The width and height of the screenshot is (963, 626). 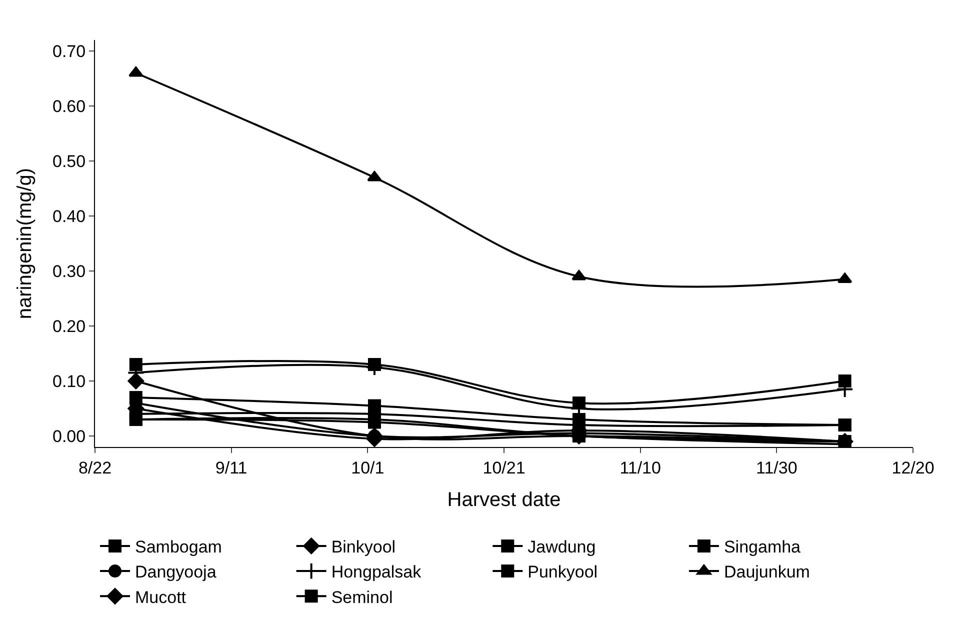 I want to click on x-tick-label: 11/10, so click(x=640, y=468).